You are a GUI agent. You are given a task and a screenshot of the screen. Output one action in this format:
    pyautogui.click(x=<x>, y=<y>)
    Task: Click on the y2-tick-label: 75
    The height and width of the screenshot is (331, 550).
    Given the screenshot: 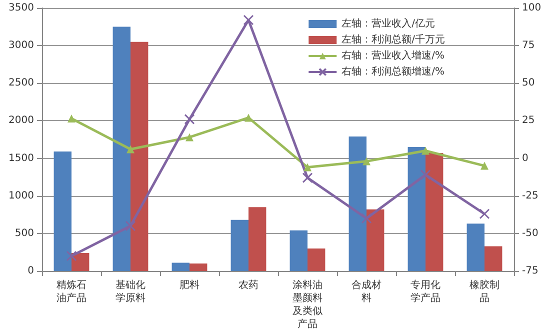 What is the action you would take?
    pyautogui.click(x=528, y=46)
    